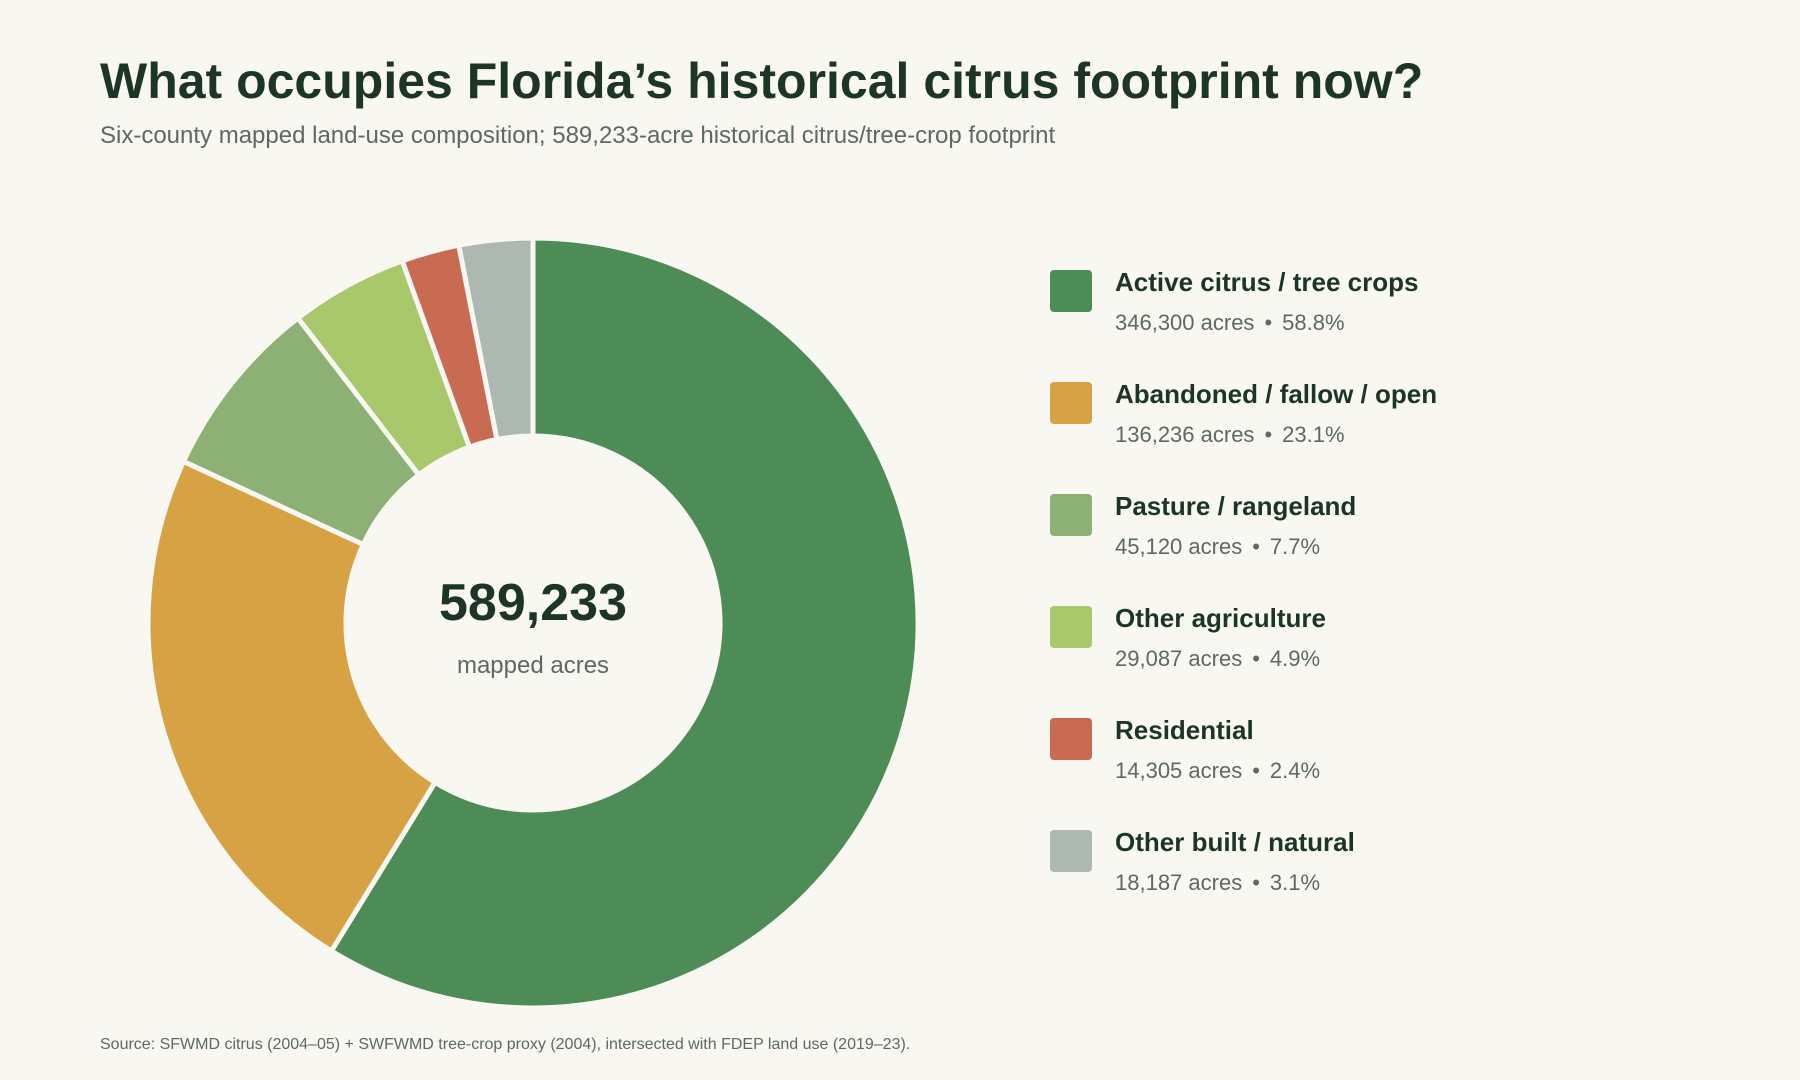 The width and height of the screenshot is (1800, 1080). Describe the element at coordinates (1185, 322) in the screenshot. I see `legend-acres: 346,300 acres` at that location.